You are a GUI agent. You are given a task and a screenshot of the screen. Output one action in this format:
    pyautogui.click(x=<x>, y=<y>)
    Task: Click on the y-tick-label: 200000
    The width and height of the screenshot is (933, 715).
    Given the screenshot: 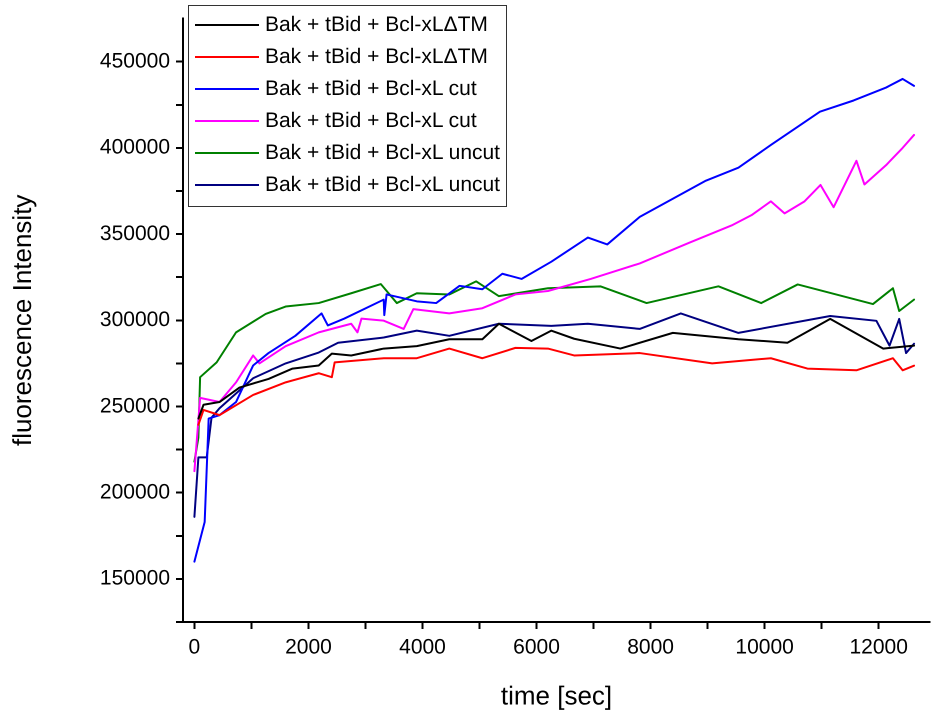 What is the action you would take?
    pyautogui.click(x=135, y=492)
    